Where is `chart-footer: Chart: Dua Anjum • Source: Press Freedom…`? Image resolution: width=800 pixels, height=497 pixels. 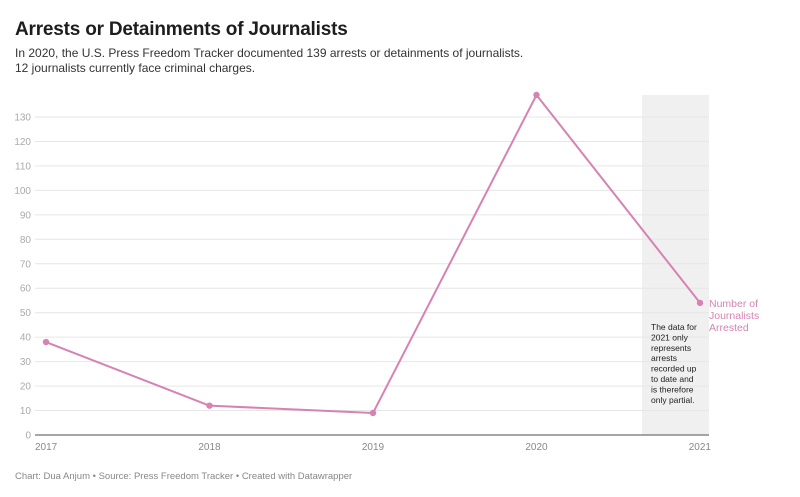 chart-footer: Chart: Dua Anjum • Source: Press Freedom… is located at coordinates (184, 476).